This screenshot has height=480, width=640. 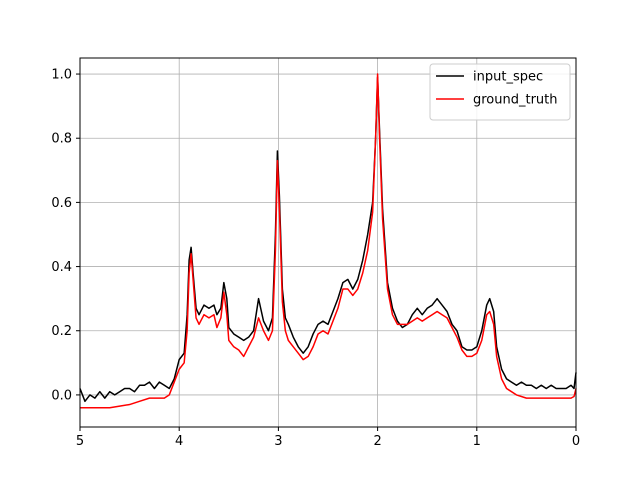 I want to click on legend-box, so click(x=500, y=92).